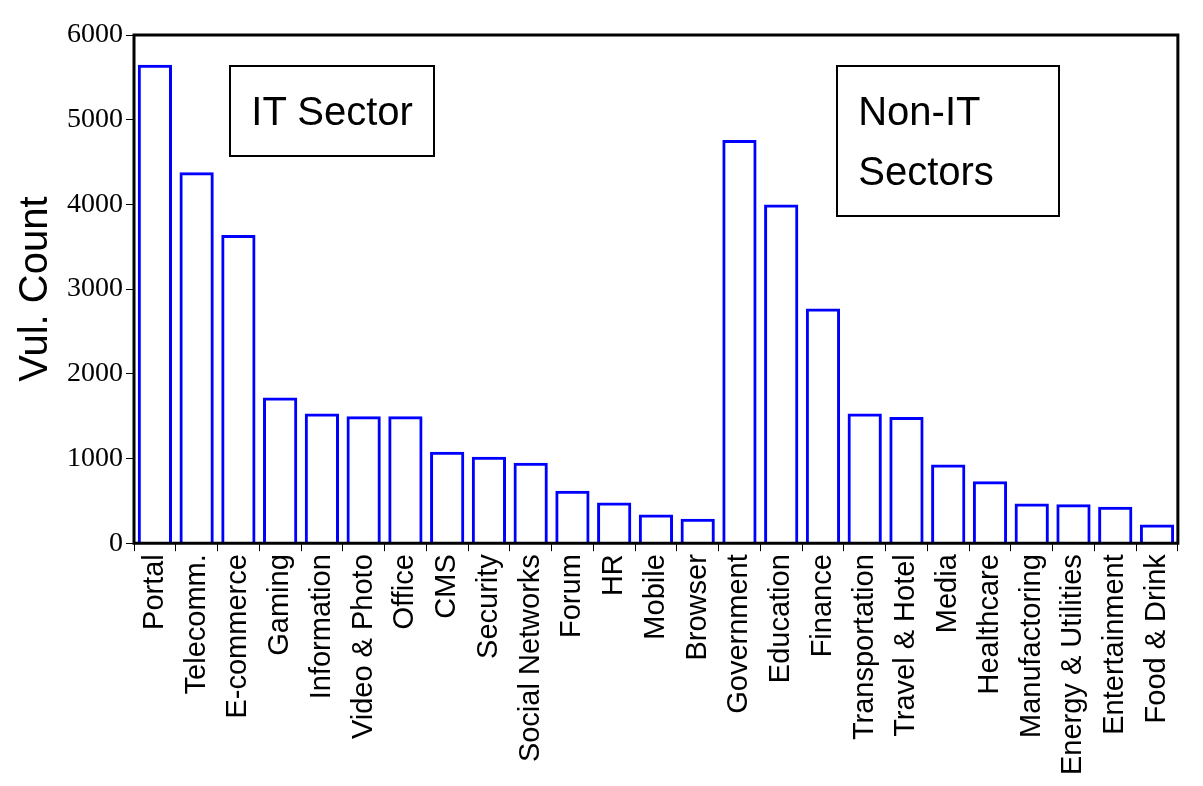 This screenshot has width=1203, height=786. Describe the element at coordinates (653, 597) in the screenshot. I see `x-tick-label: Mobile` at that location.